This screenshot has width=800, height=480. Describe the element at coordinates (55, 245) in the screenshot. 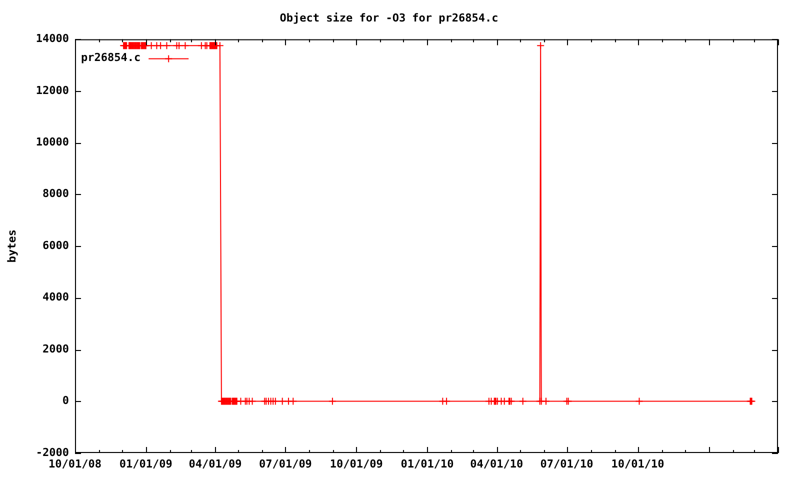

I see `y-tick-label: 6000` at that location.